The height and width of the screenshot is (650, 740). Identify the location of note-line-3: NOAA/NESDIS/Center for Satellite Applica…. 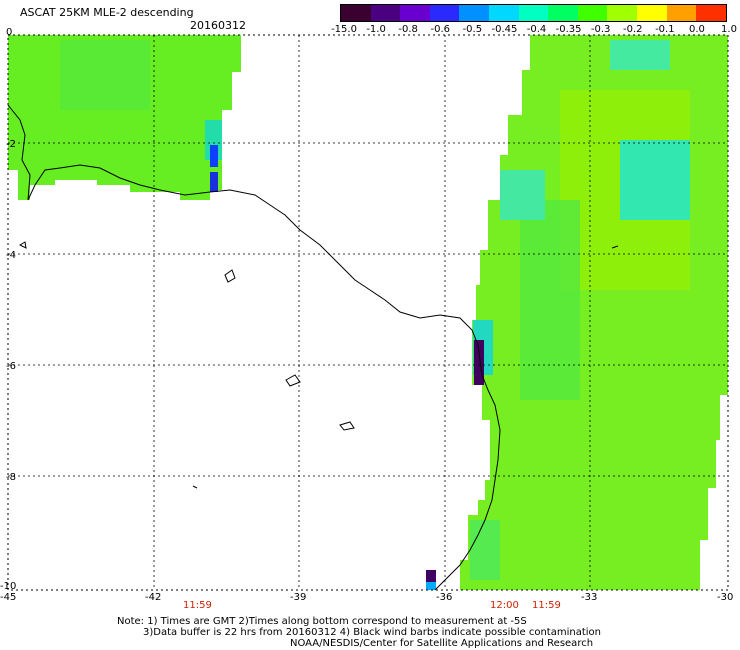
(442, 643).